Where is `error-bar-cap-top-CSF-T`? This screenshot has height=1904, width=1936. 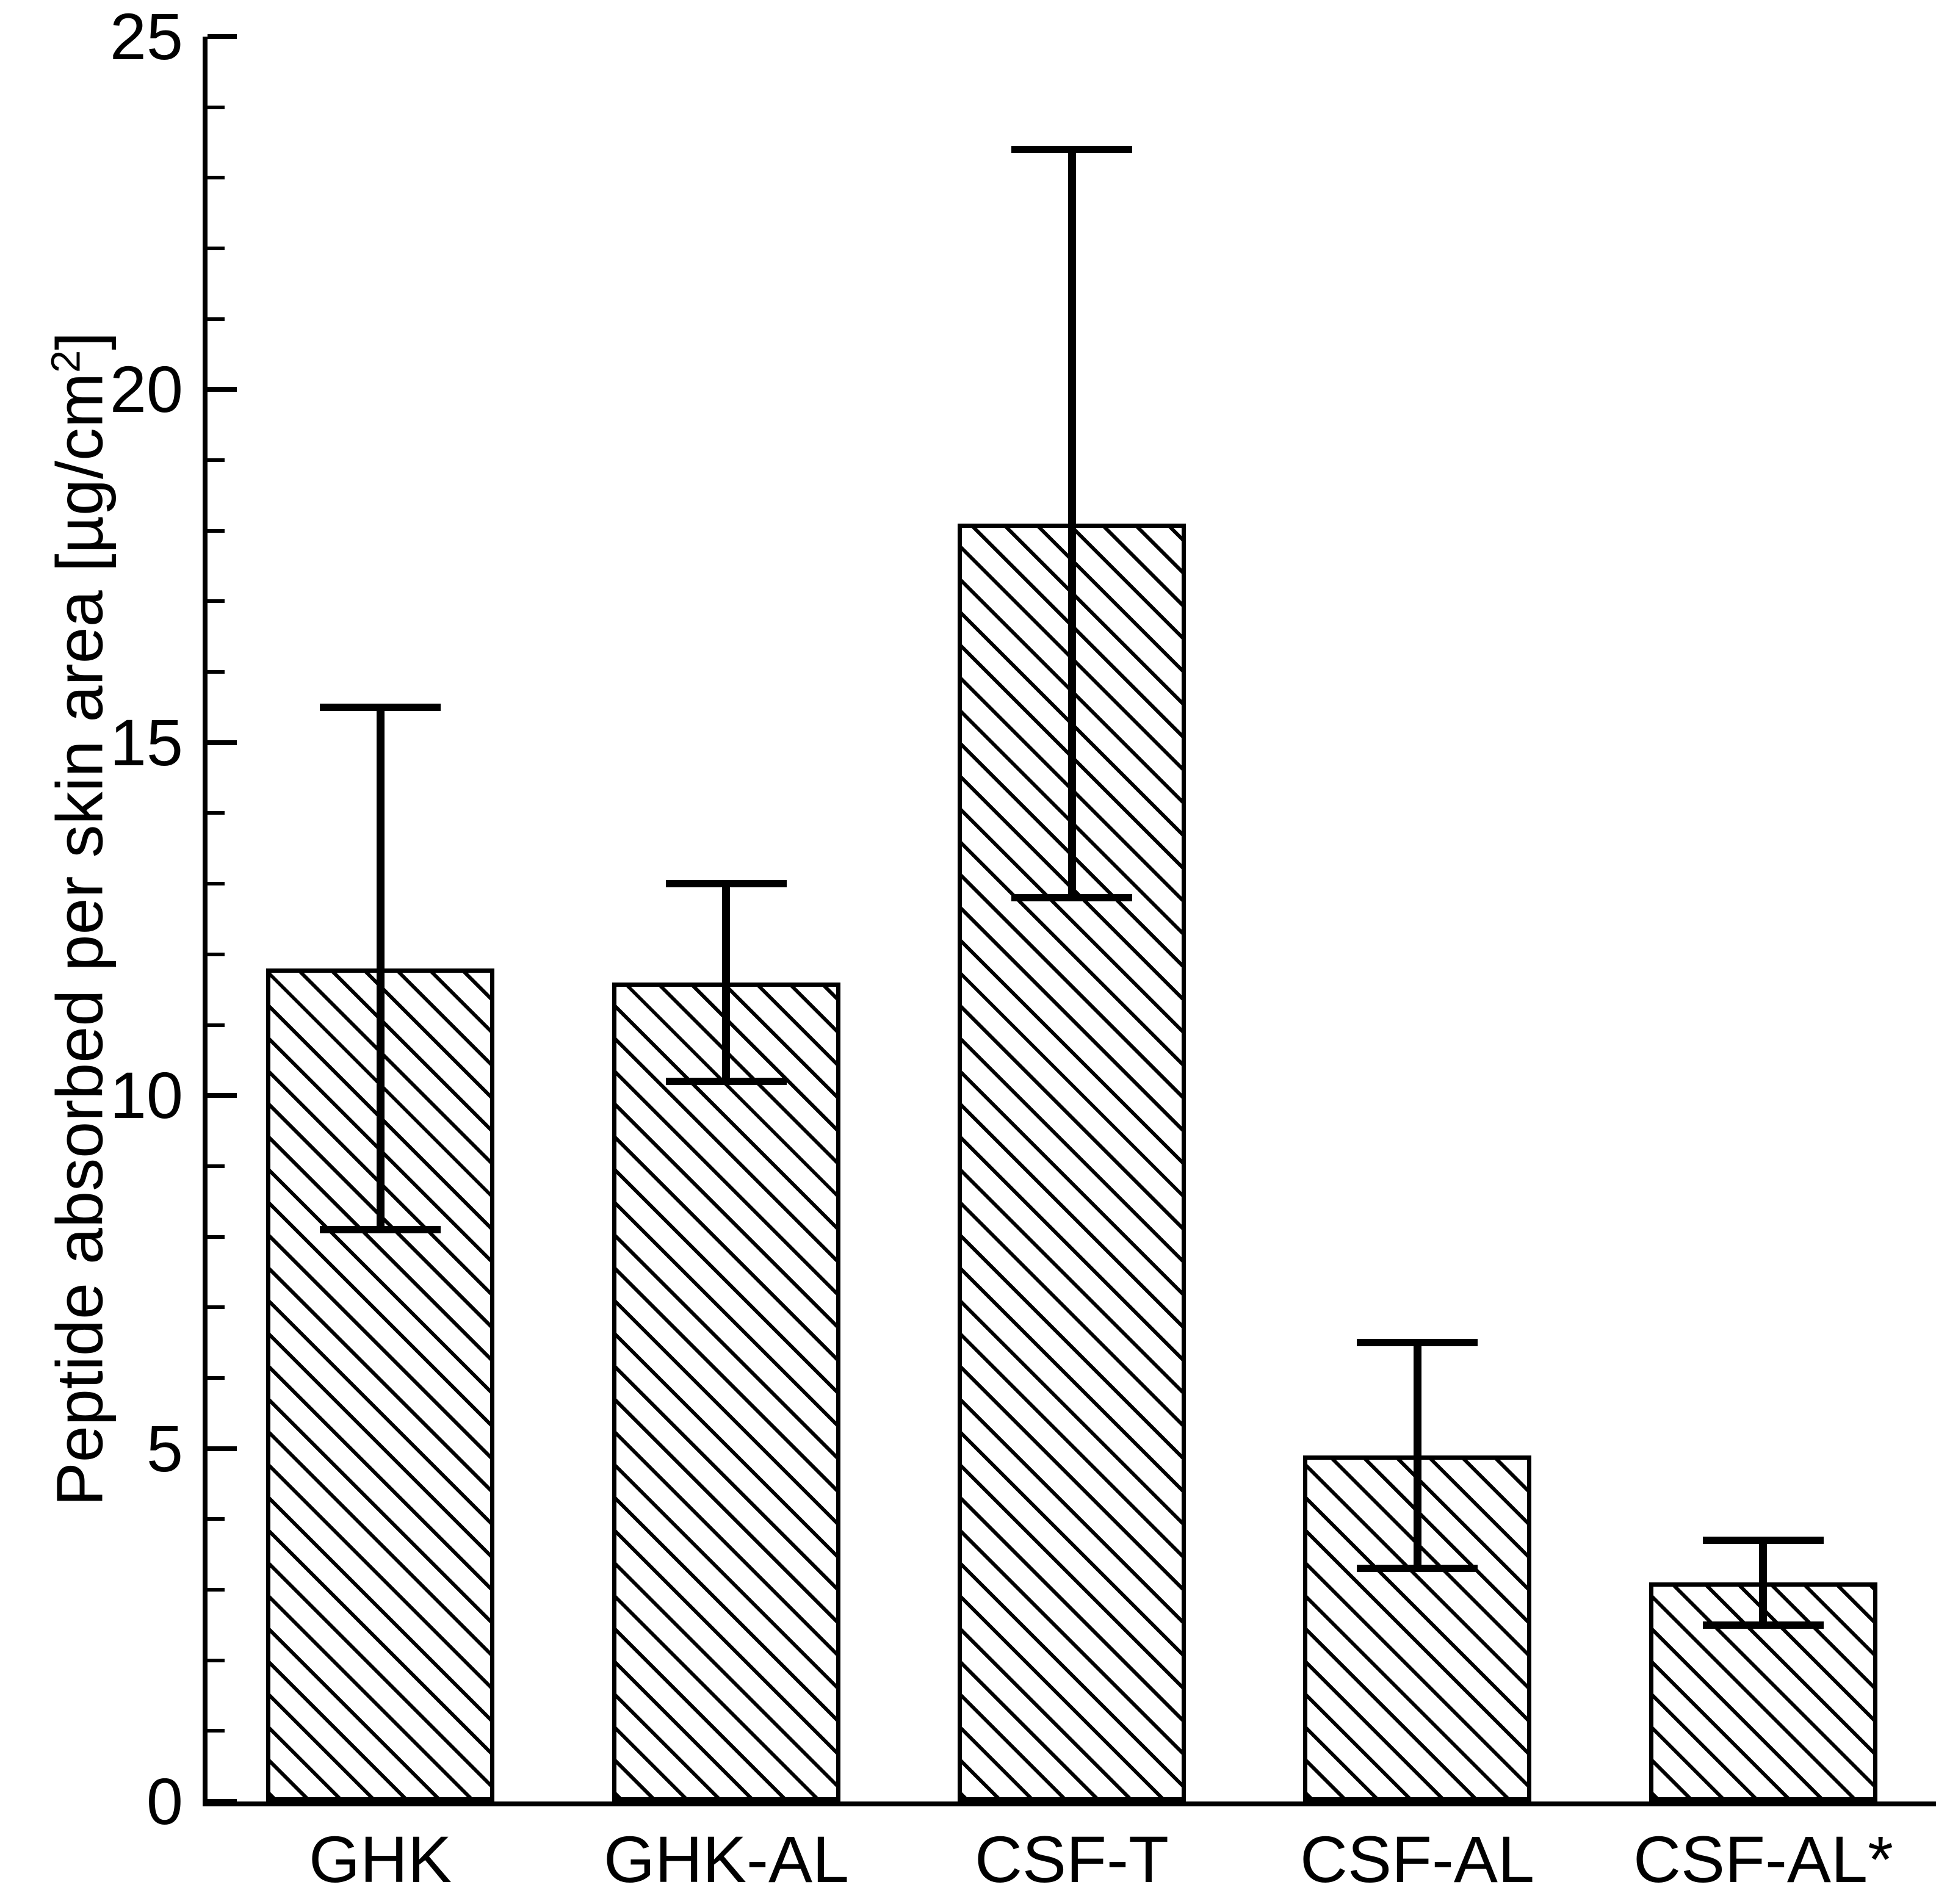
error-bar-cap-top-CSF-T is located at coordinates (1071, 149).